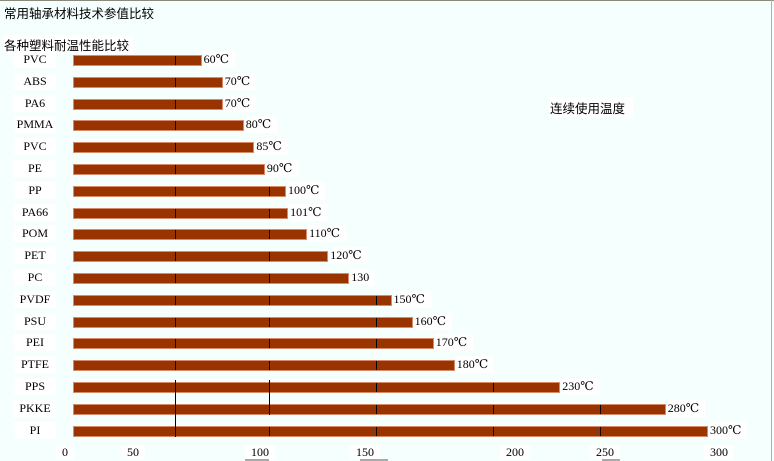 The height and width of the screenshot is (461, 774). I want to click on value-label: 160℃, so click(433, 321).